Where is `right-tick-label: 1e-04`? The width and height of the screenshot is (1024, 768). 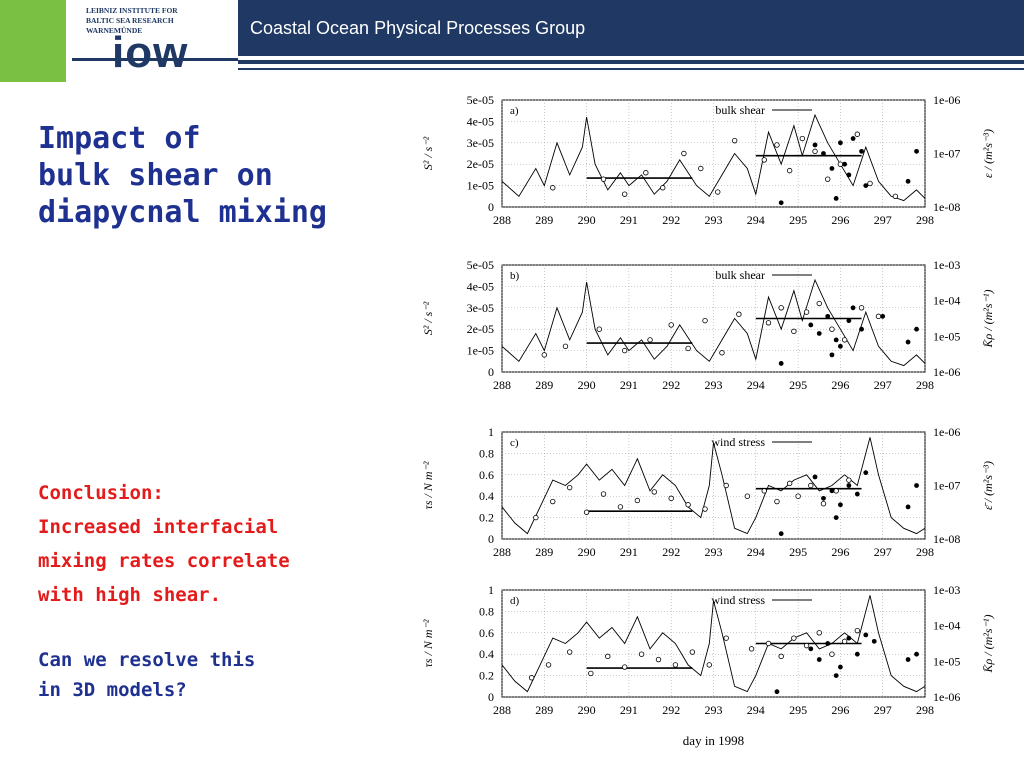 right-tick-label: 1e-04 is located at coordinates (946, 301).